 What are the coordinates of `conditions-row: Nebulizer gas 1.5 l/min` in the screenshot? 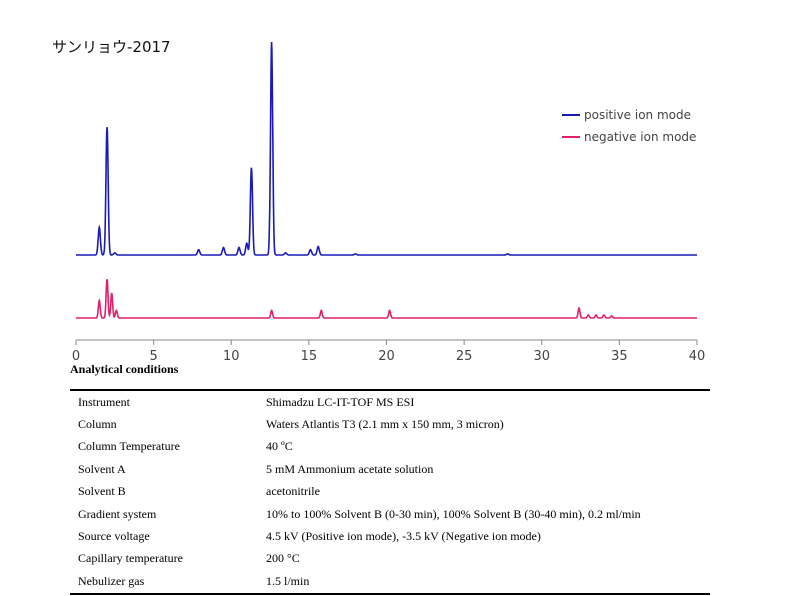 It's located at (390, 582).